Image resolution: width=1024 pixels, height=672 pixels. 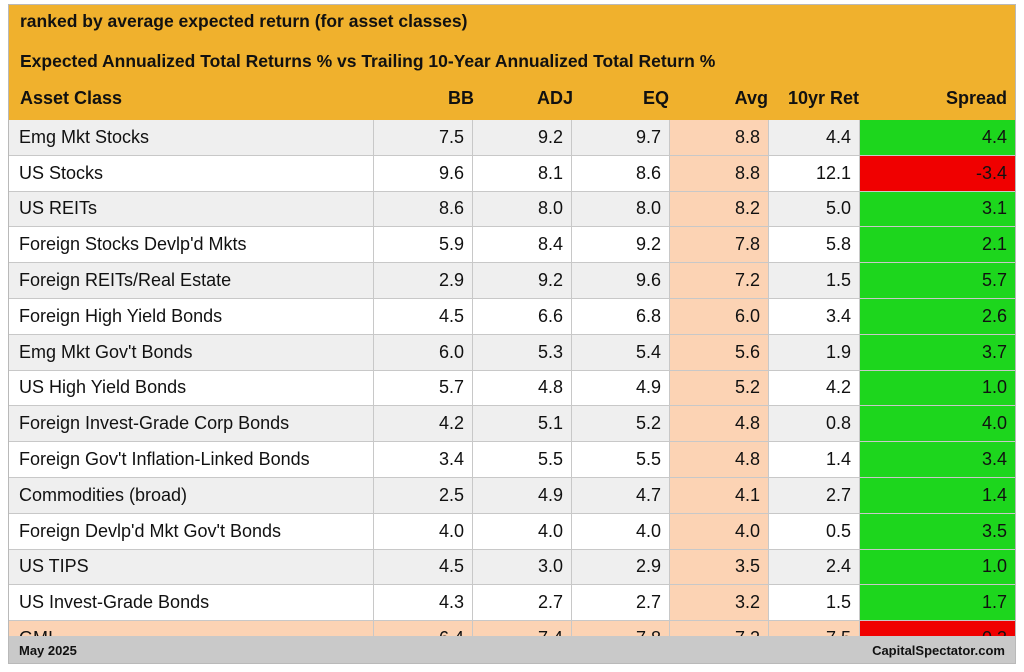 What do you see at coordinates (814, 352) in the screenshot?
I see `ten-yr-ret-cell: 1.9` at bounding box center [814, 352].